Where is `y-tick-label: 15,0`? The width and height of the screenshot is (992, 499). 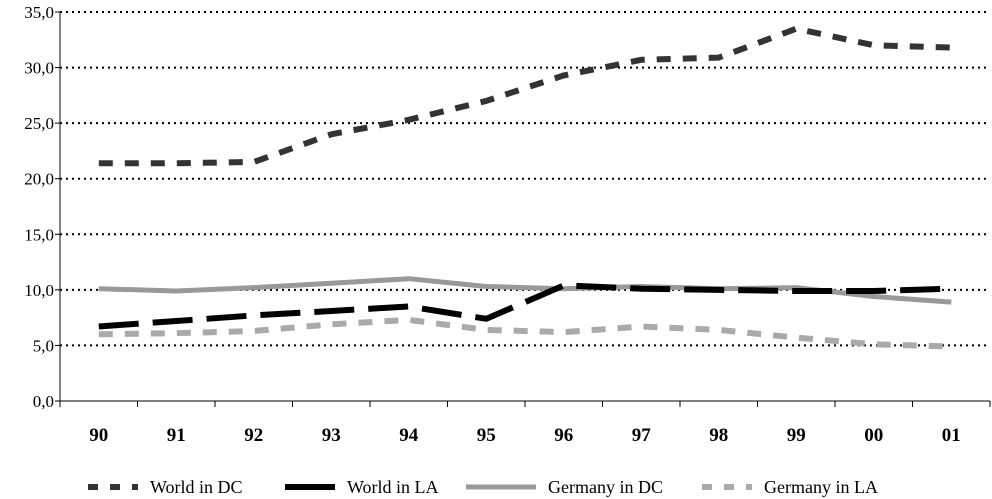 y-tick-label: 15,0 is located at coordinates (39, 234).